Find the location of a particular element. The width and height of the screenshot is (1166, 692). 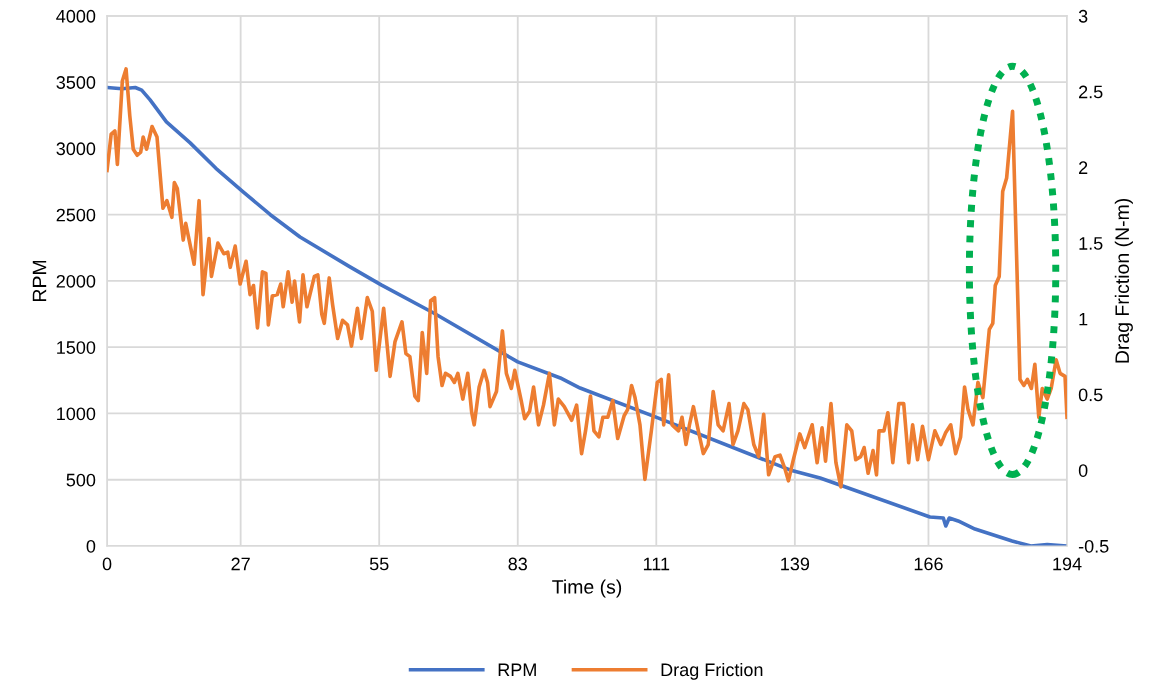

y-tick-label: 500 is located at coordinates (81, 480).